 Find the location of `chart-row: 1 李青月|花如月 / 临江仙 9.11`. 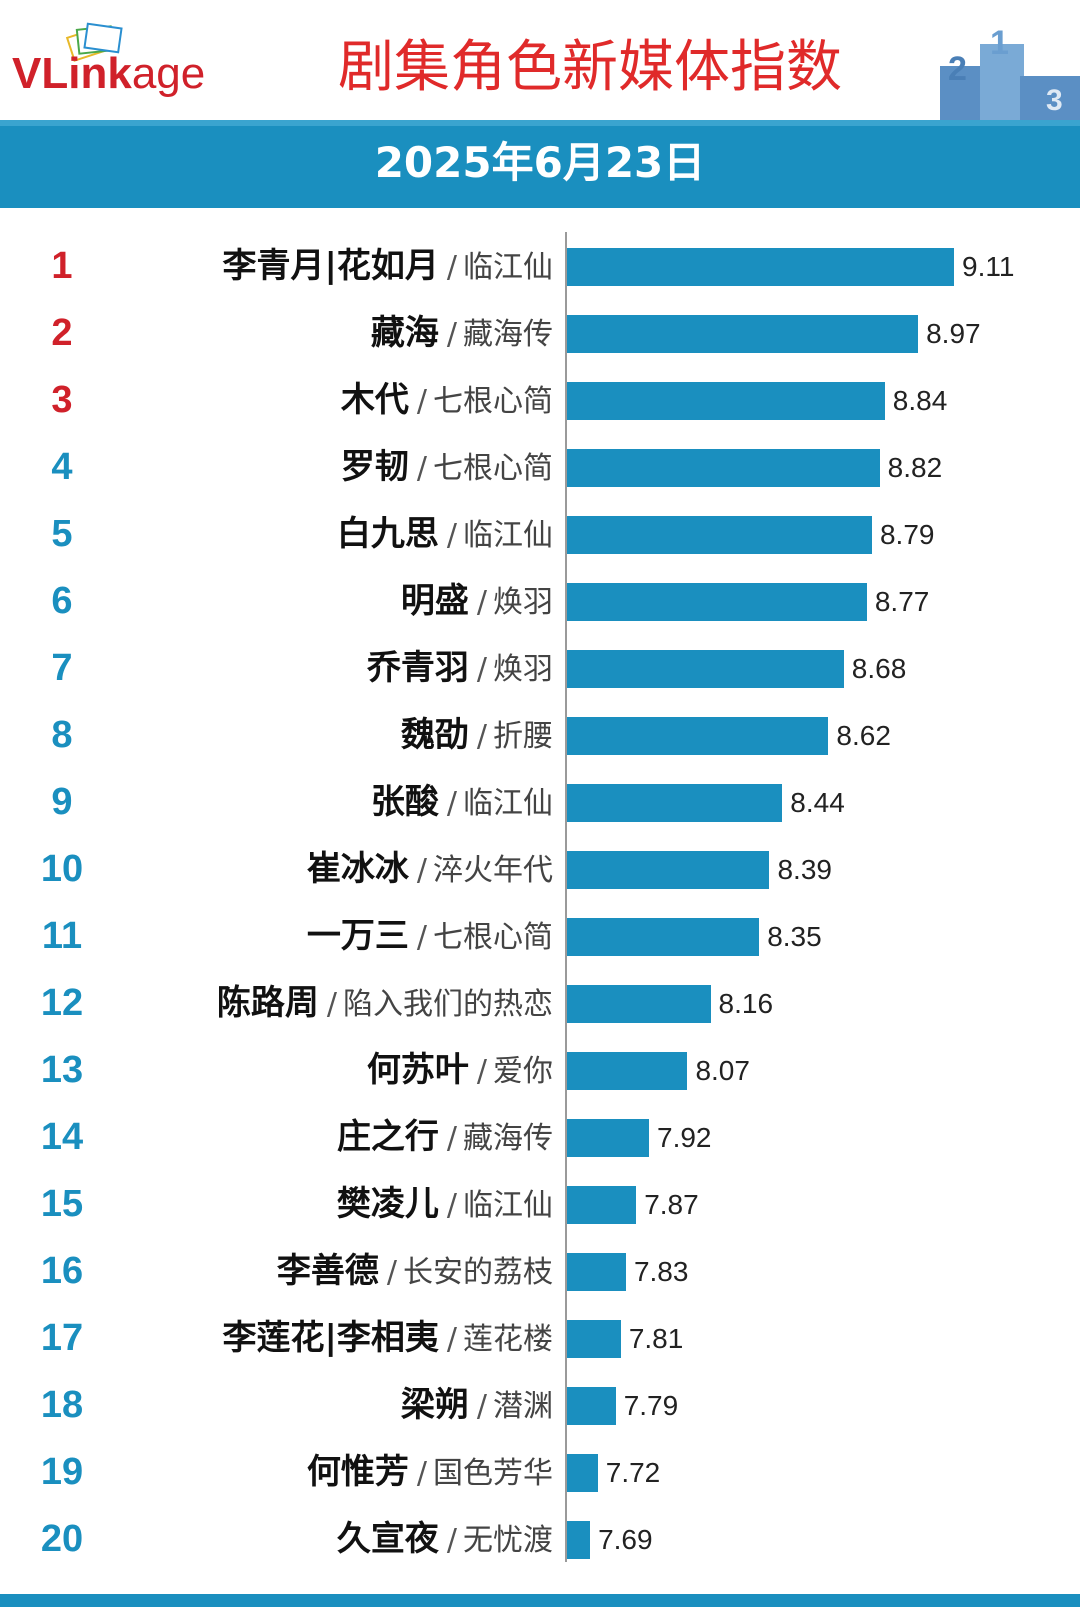

chart-row: 1 李青月|花如月 / 临江仙 9.11 is located at coordinates (540, 268).